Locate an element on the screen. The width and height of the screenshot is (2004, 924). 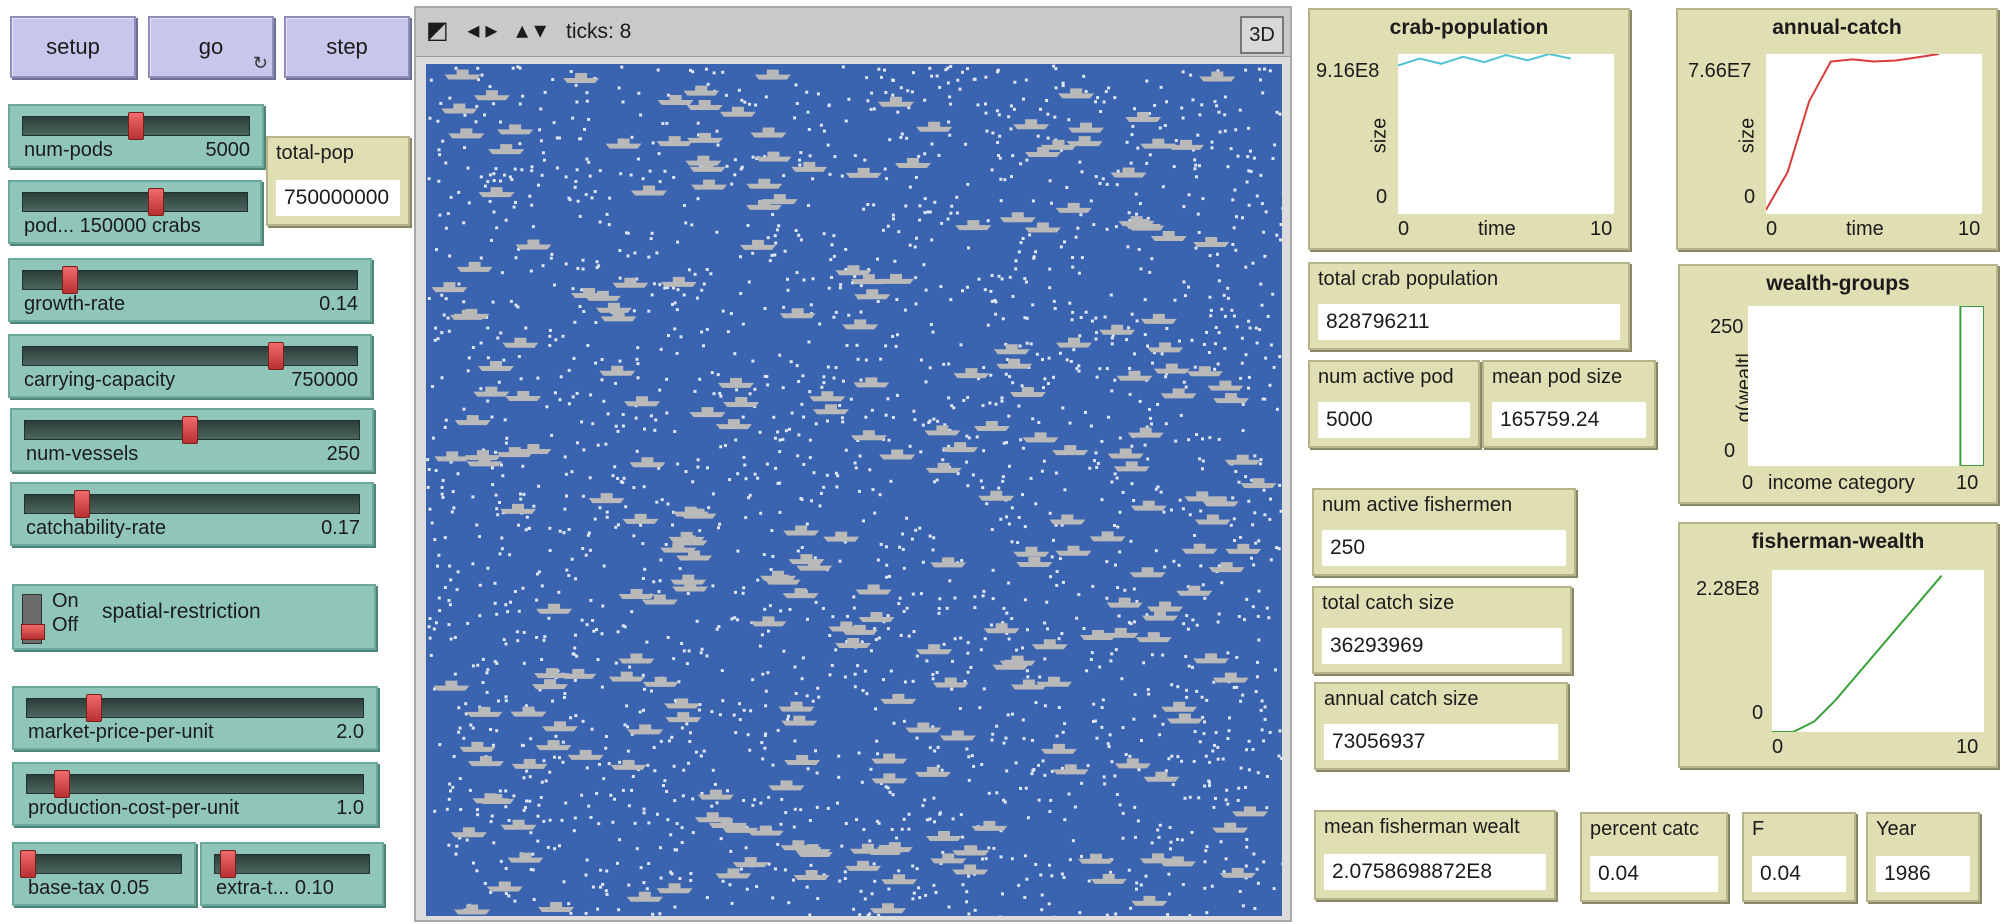
num-pods-slider: num-pods 5000 is located at coordinates (136, 136).